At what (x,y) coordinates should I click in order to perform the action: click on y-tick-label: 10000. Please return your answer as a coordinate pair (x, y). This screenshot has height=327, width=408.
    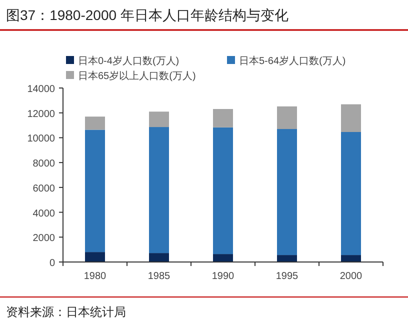
    Looking at the image, I should click on (41, 139).